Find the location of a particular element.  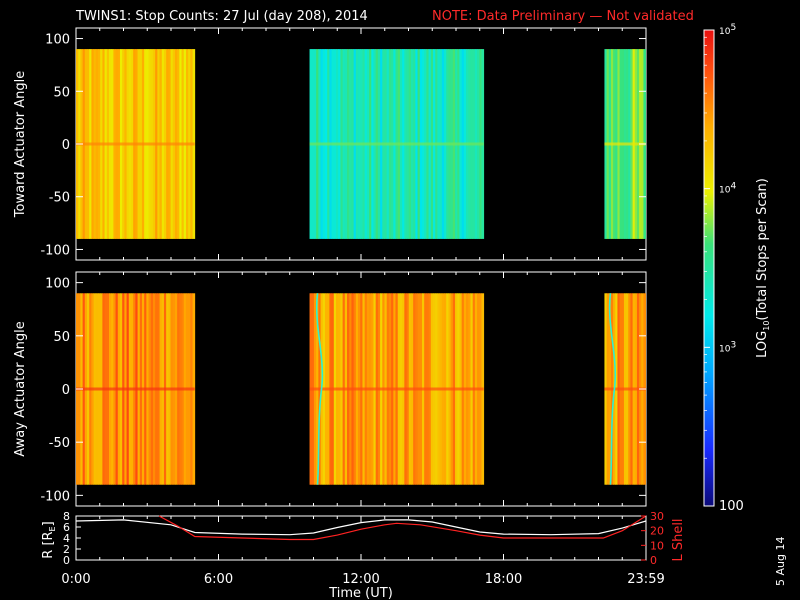

xtick-label: 12:00 is located at coordinates (360, 579).